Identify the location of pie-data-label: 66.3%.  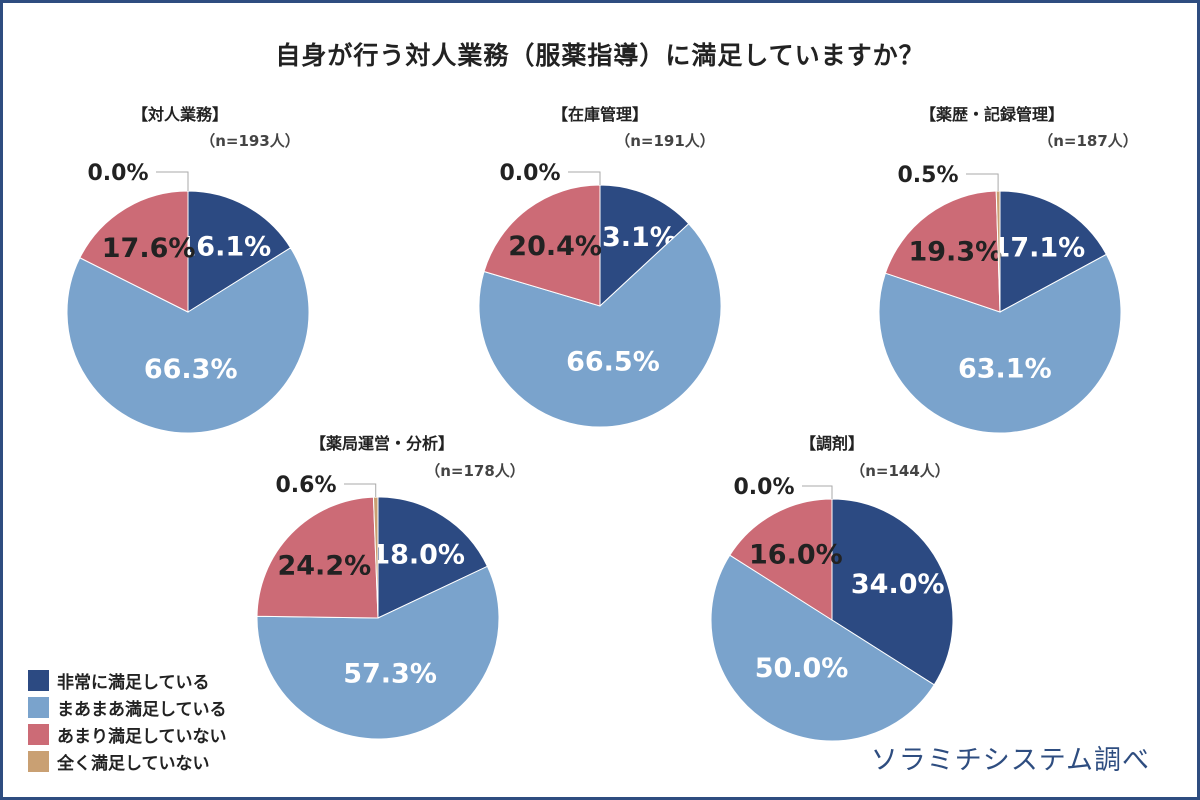
(191, 369).